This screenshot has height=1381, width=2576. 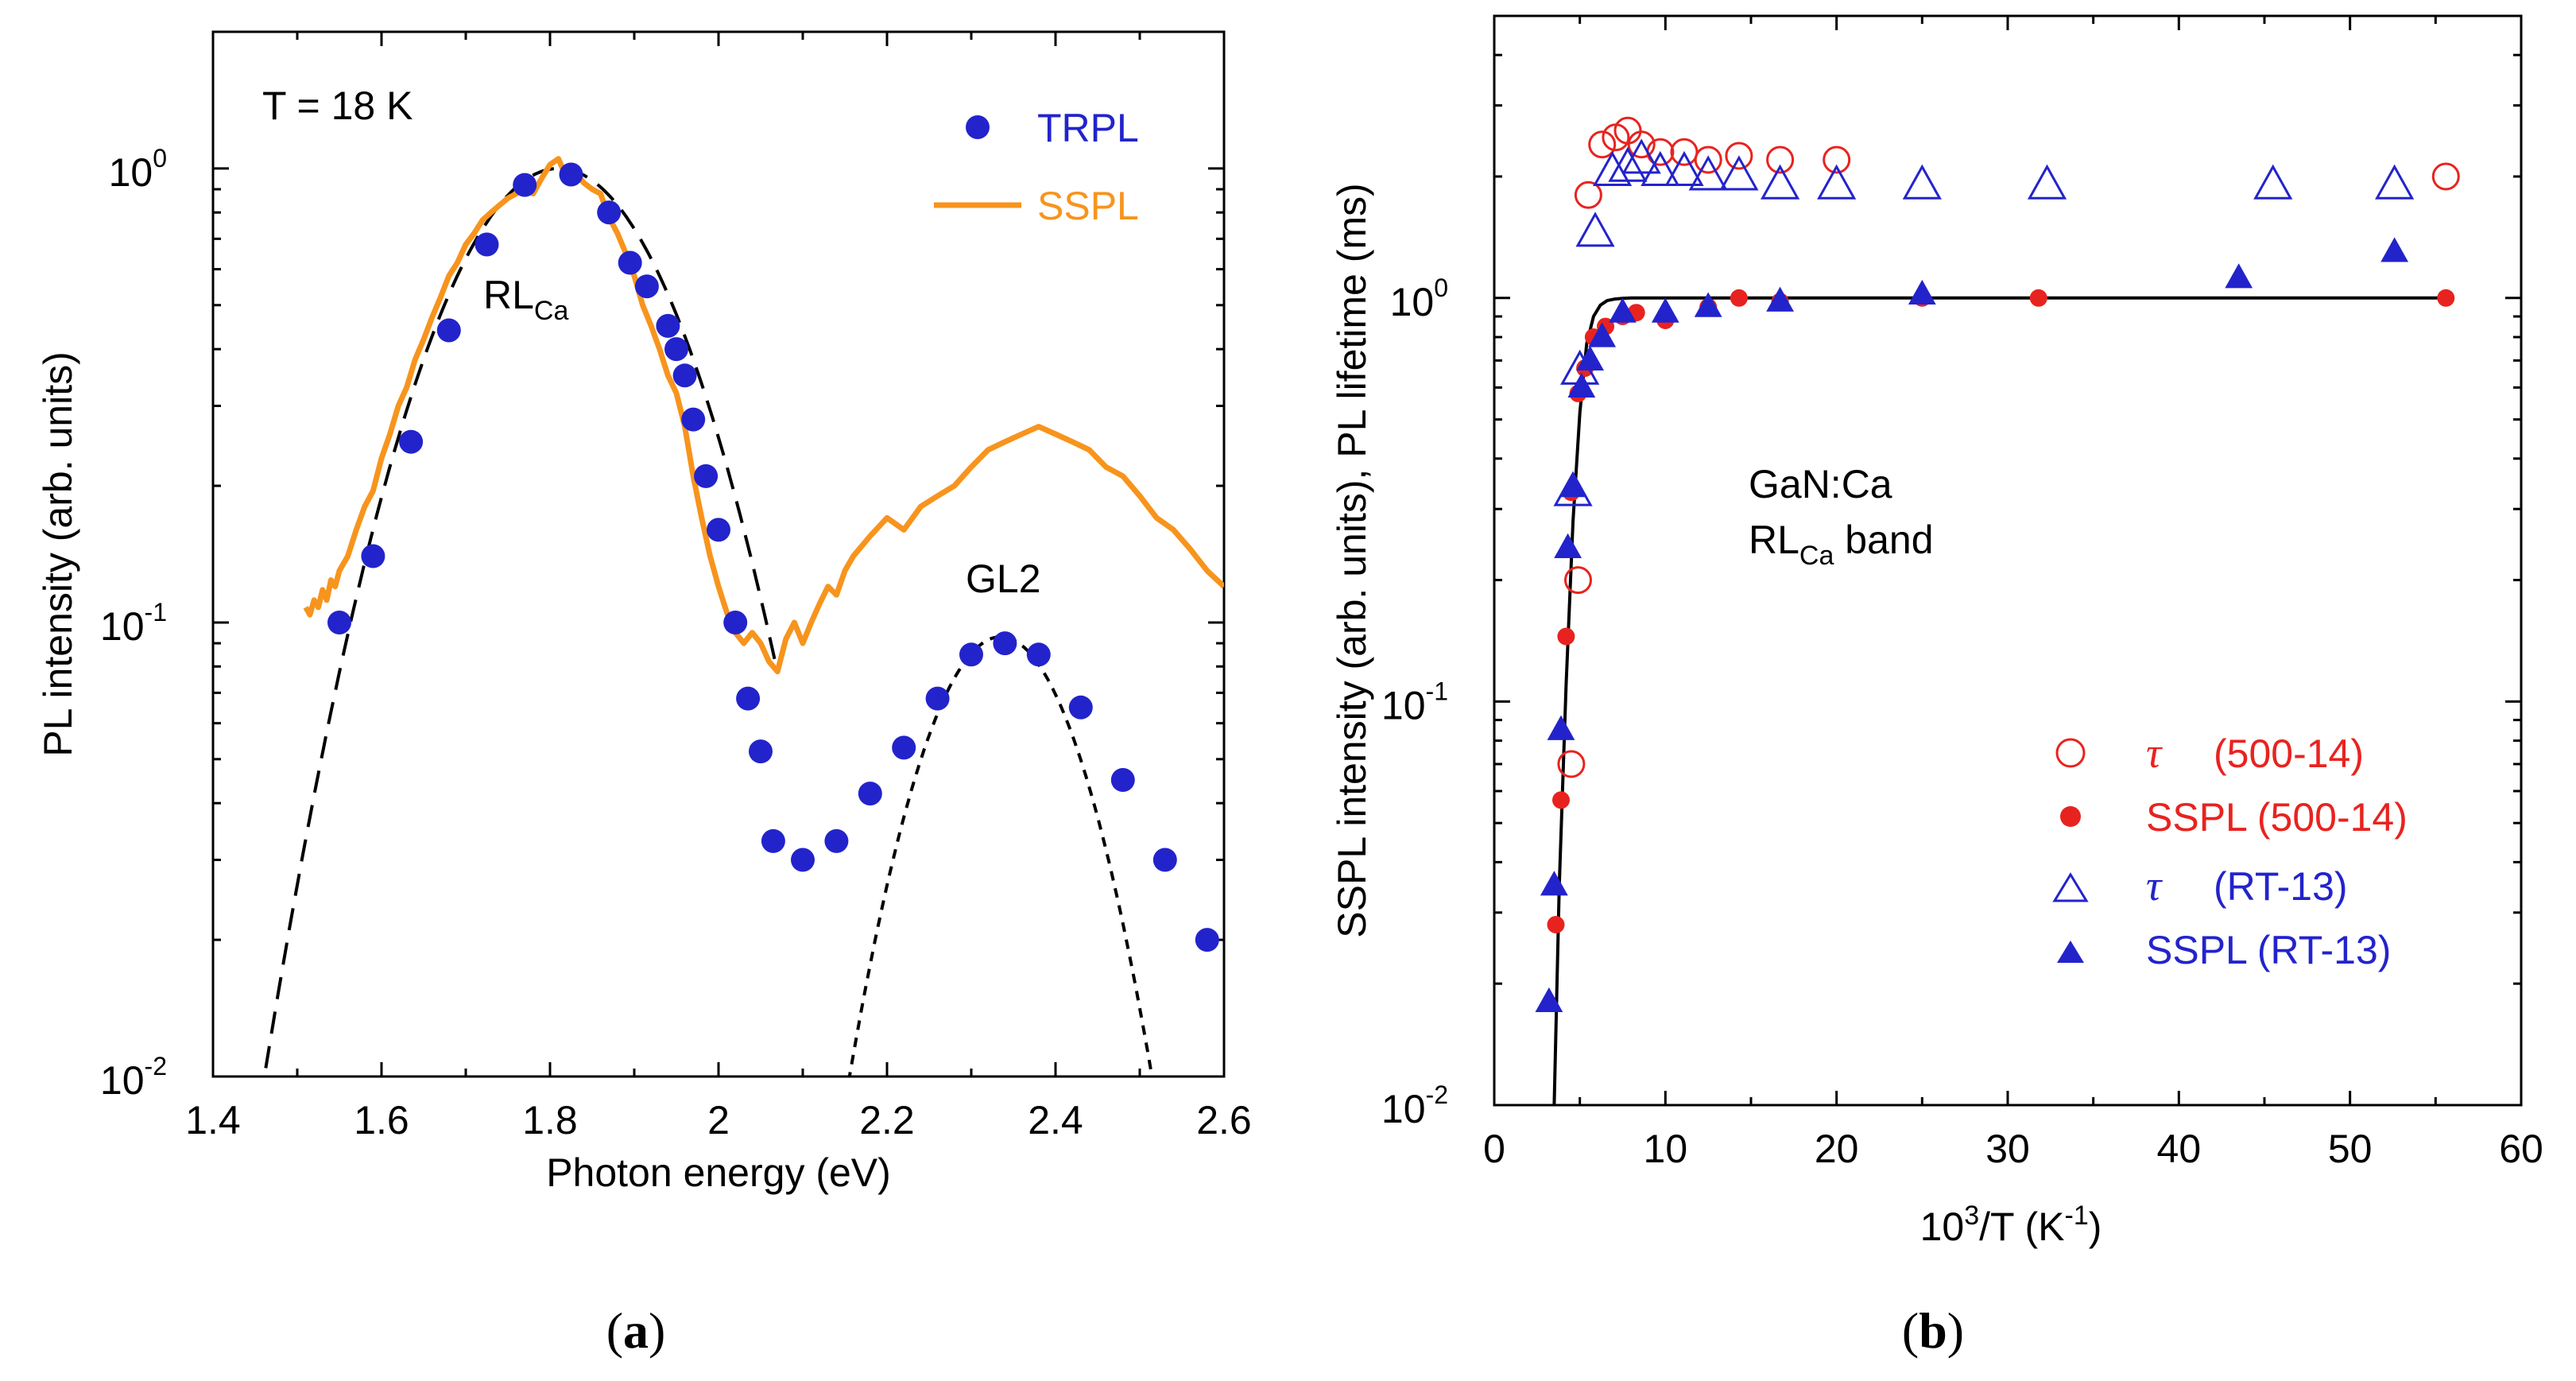 I want to click on b-xtick-label: 20, so click(x=1837, y=1149).